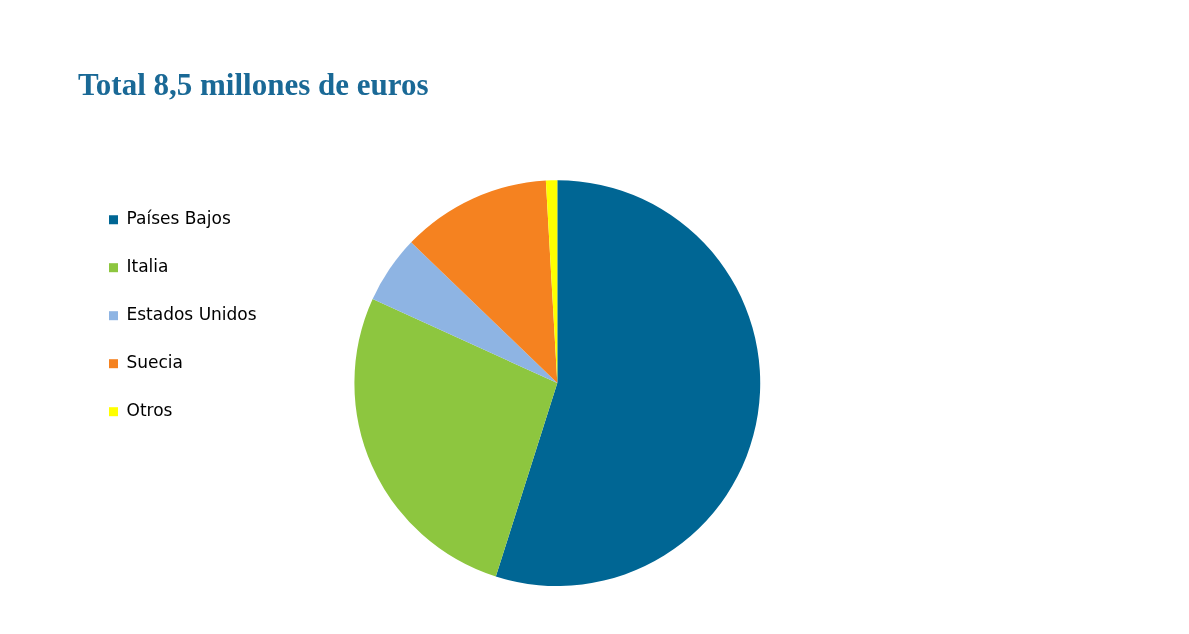 The width and height of the screenshot is (1189, 634). Describe the element at coordinates (149, 410) in the screenshot. I see `legend-label: Otros` at that location.